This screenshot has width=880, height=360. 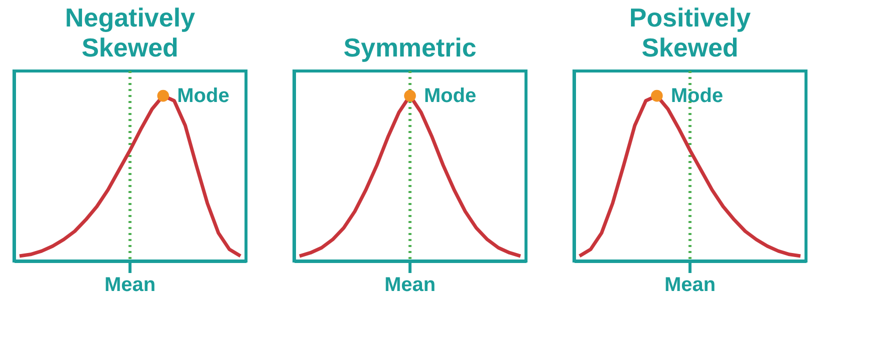 I want to click on chart-title: Symmetric, so click(x=410, y=47).